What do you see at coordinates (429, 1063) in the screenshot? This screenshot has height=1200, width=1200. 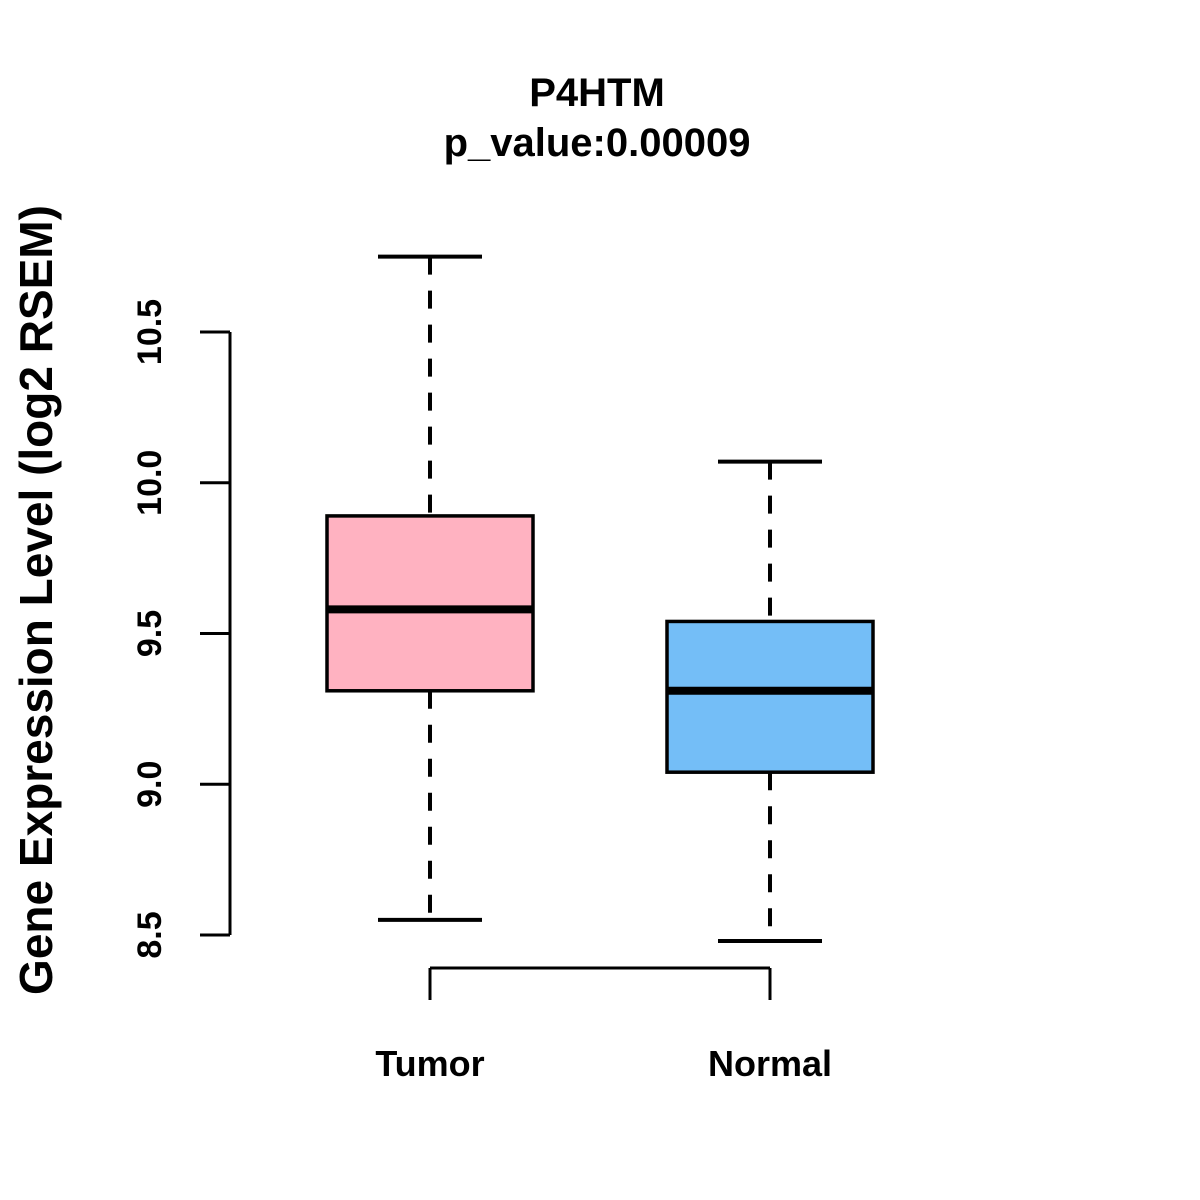 I see `x-axis-category-label: Tumor` at bounding box center [429, 1063].